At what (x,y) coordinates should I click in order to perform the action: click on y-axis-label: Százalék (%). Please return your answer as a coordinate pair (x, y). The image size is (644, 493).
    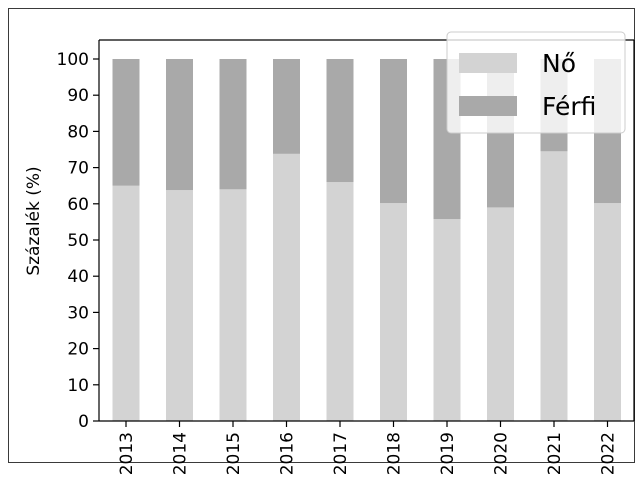
    Looking at the image, I should click on (34, 220).